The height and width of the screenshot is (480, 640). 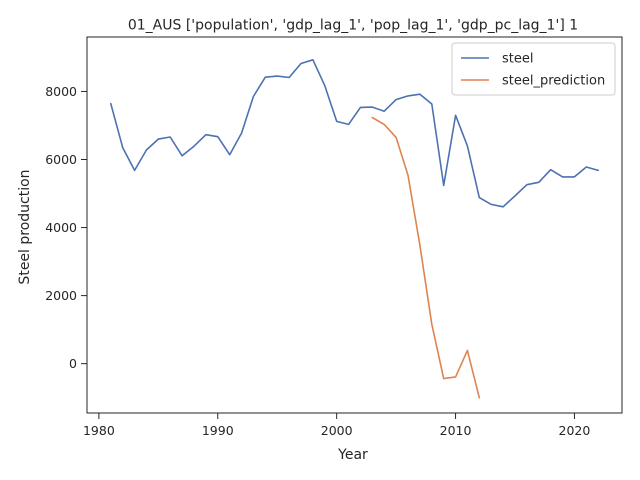 I want to click on x-tick-label: 2000, so click(x=337, y=430).